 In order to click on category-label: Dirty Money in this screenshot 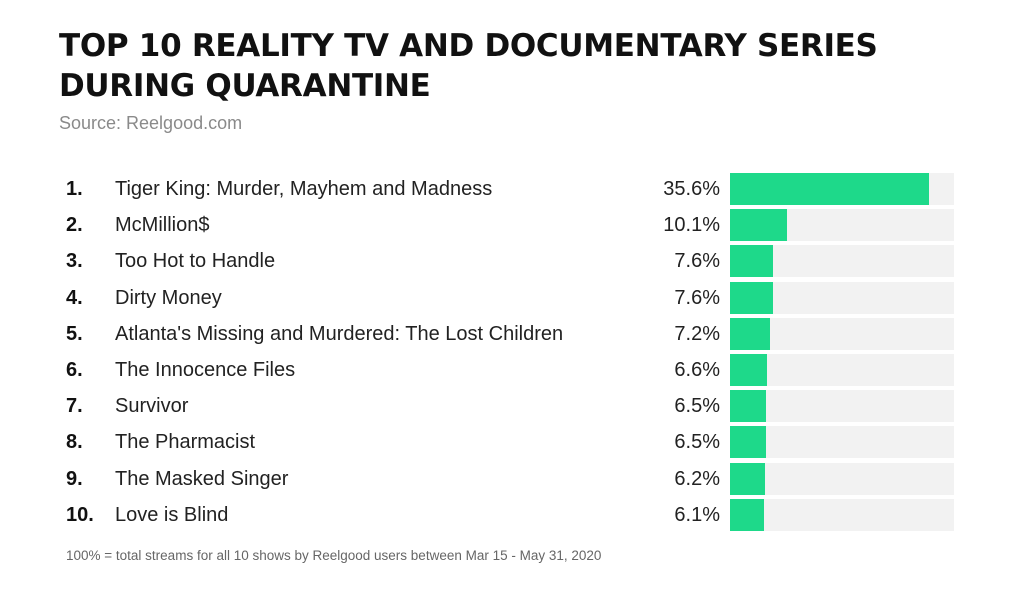, I will do `click(168, 297)`.